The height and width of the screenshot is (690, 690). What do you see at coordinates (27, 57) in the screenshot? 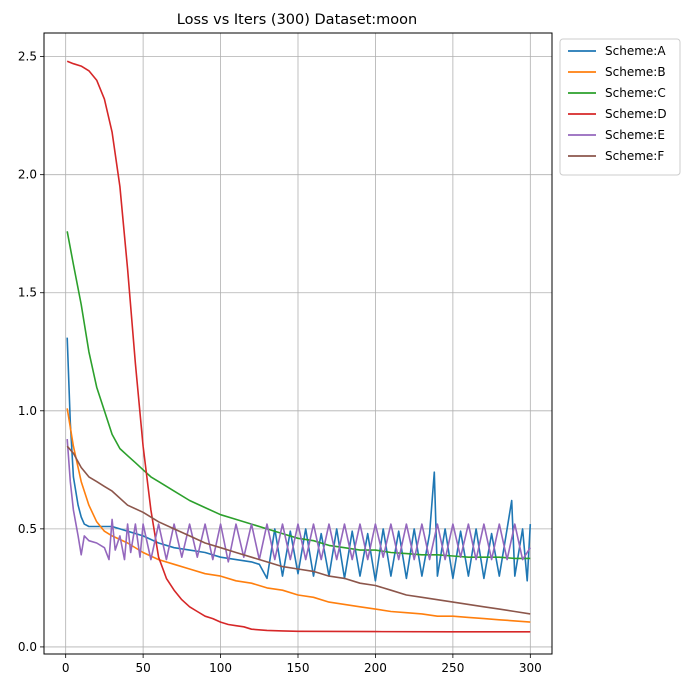
I see `y-tick-label: 2.5` at bounding box center [27, 57].